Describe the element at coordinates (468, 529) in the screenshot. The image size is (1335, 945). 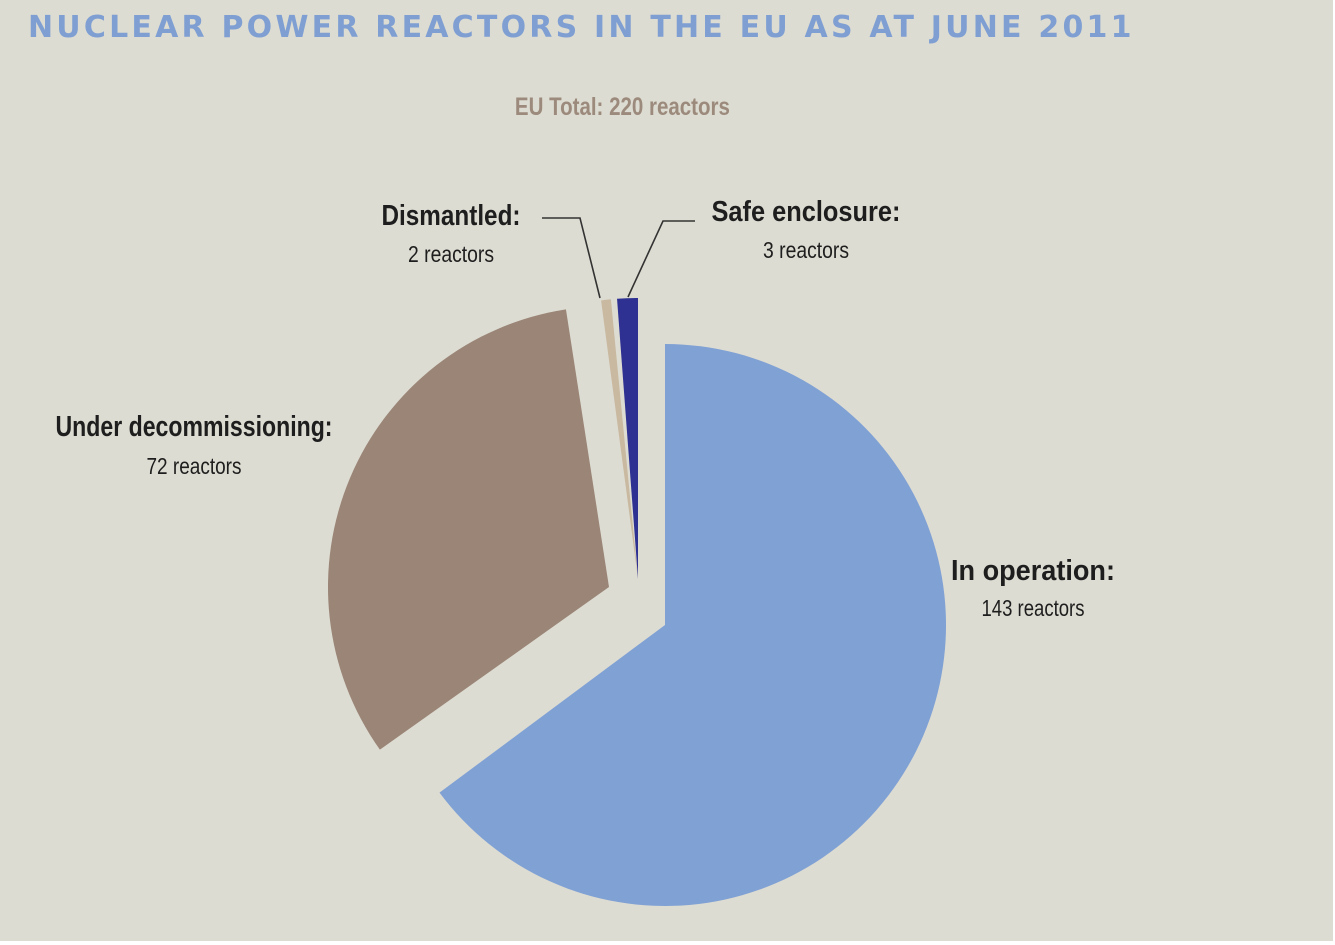
I see `pie-slice-under-decommissioning` at that location.